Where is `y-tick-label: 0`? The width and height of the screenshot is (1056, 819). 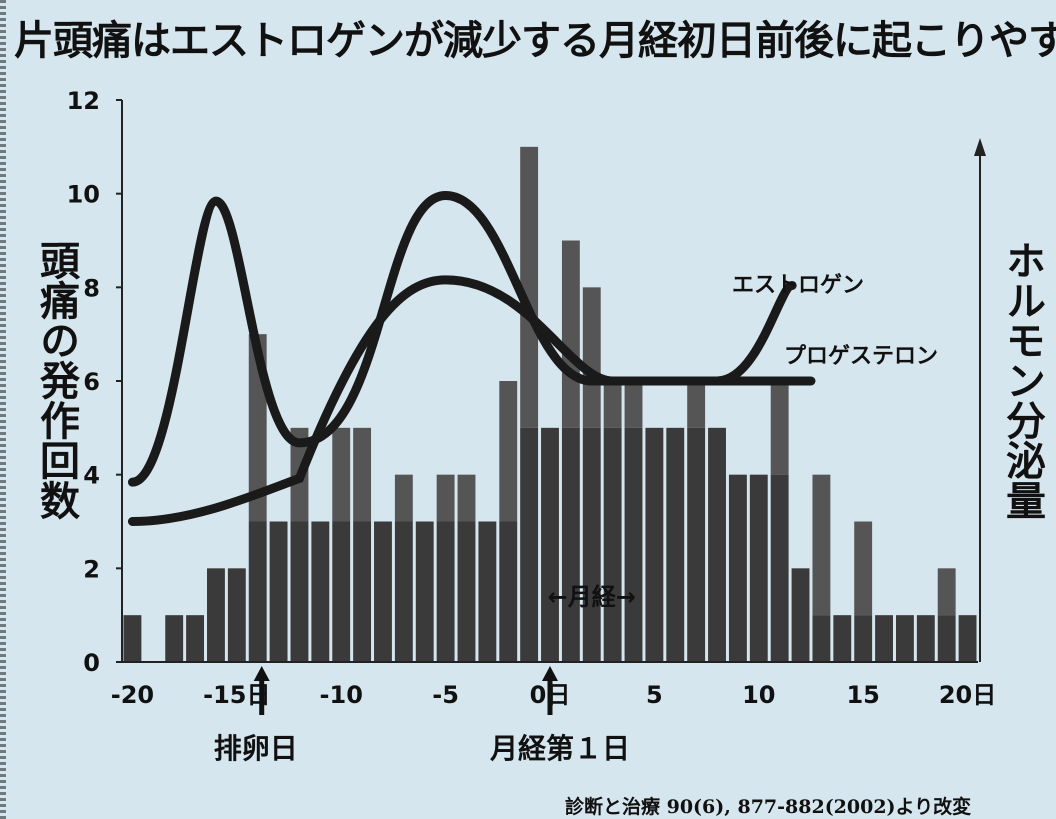
y-tick-label: 0 is located at coordinates (91, 663).